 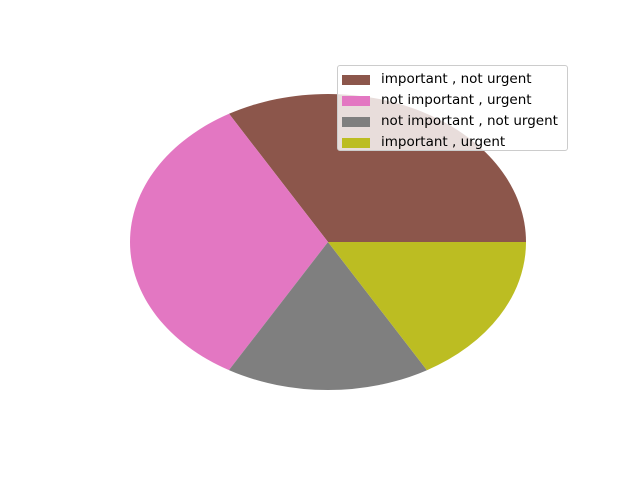 I want to click on legend-label-3: not important , not urgent, so click(x=469, y=120).